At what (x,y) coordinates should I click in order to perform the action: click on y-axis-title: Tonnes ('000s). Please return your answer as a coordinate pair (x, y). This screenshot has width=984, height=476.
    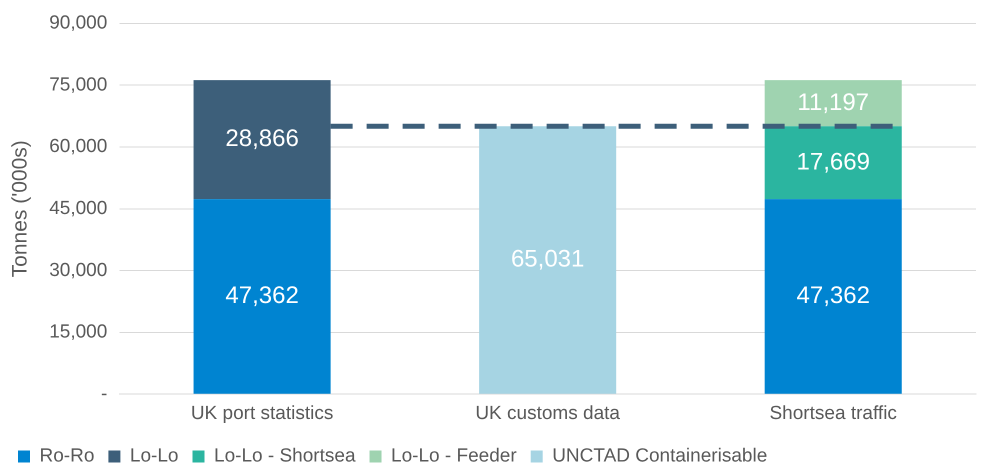
    Looking at the image, I should click on (20, 209).